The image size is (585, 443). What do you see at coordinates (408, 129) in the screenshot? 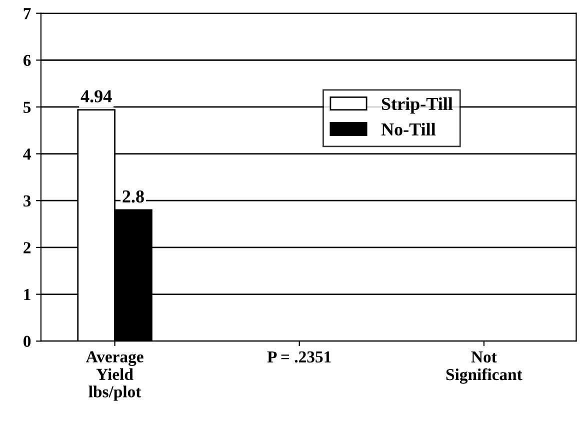
I see `legend-label: No-Till` at bounding box center [408, 129].